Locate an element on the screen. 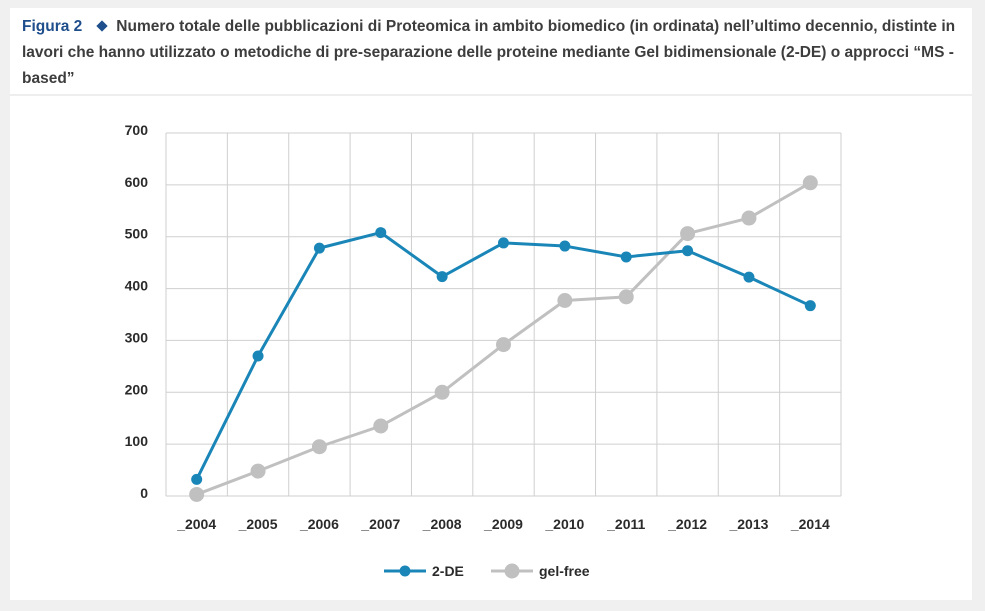  x-tick-label: _2013 is located at coordinates (748, 524).